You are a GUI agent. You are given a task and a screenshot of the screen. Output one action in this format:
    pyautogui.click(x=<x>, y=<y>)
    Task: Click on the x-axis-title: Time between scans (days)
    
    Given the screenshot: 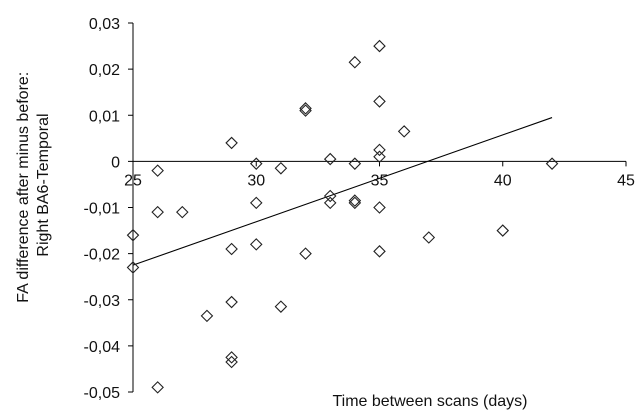 What is the action you would take?
    pyautogui.click(x=429, y=401)
    